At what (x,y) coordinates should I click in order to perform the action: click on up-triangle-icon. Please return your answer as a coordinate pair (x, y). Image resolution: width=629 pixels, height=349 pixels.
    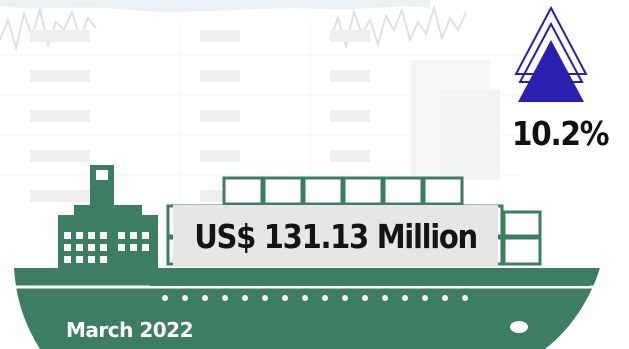
    Looking at the image, I should click on (551, 53).